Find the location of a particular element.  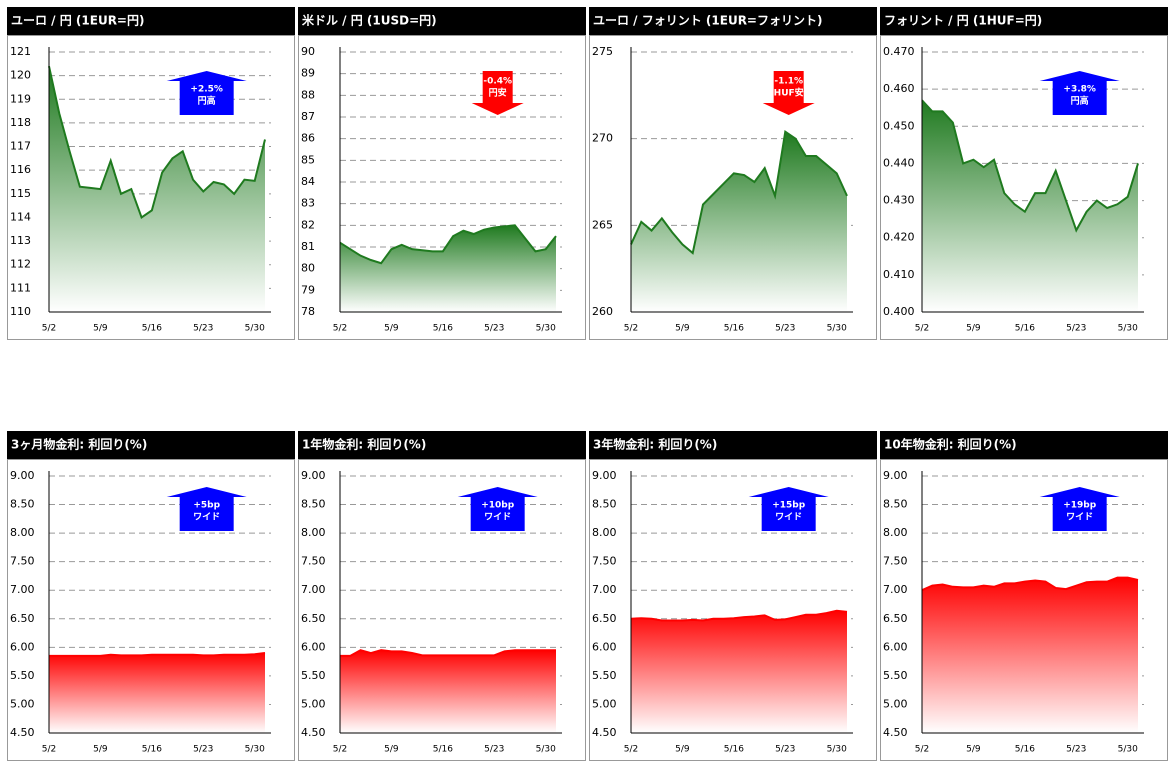

y-tick-label: 89 is located at coordinates (308, 73).